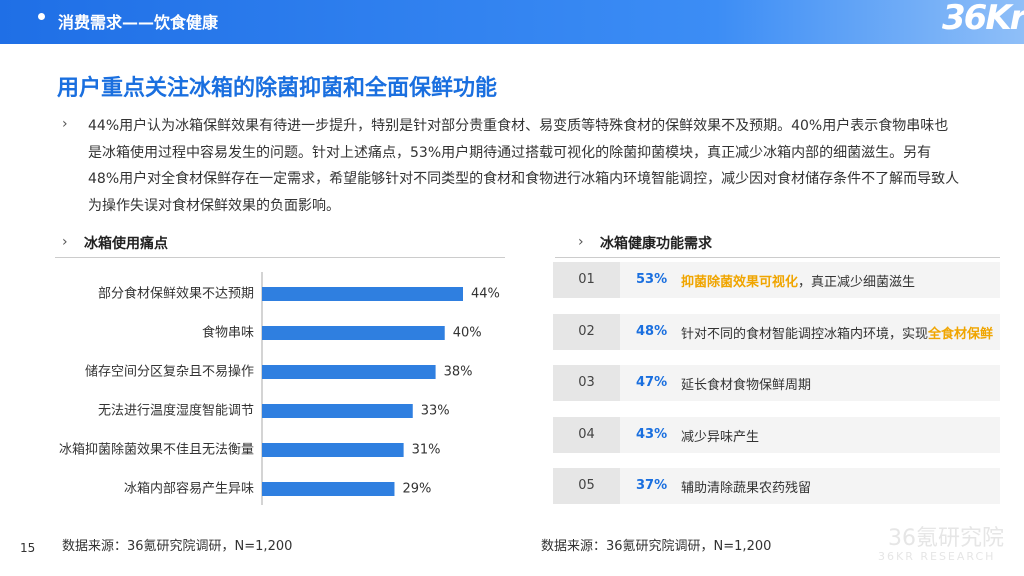 The image size is (1024, 576). Describe the element at coordinates (426, 450) in the screenshot. I see `value-label: 31%` at that location.